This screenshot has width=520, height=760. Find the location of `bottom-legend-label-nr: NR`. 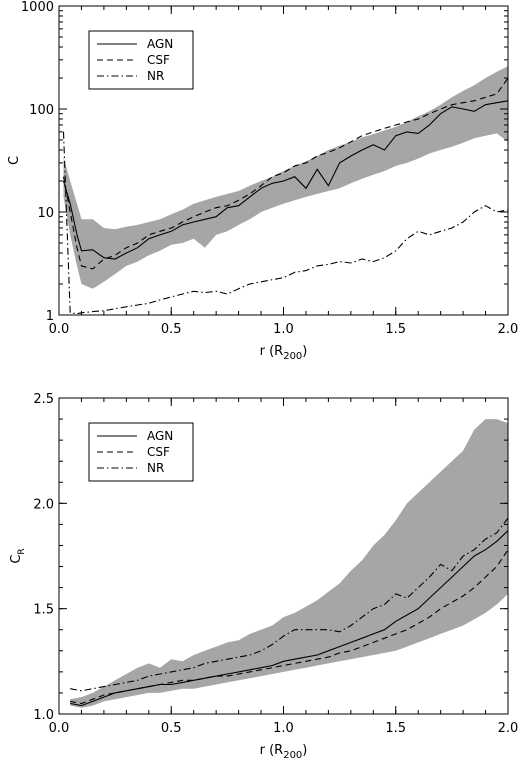

bottom-legend-label-nr: NR is located at coordinates (155, 468).